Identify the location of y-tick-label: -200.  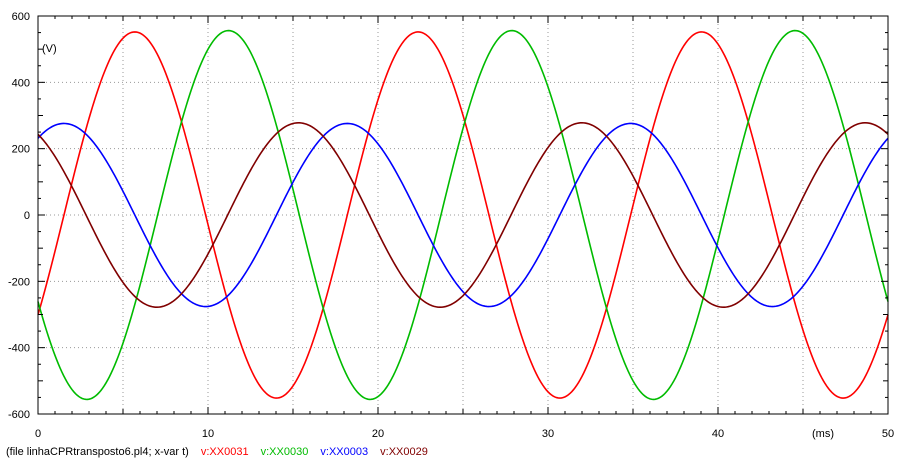
(19, 282).